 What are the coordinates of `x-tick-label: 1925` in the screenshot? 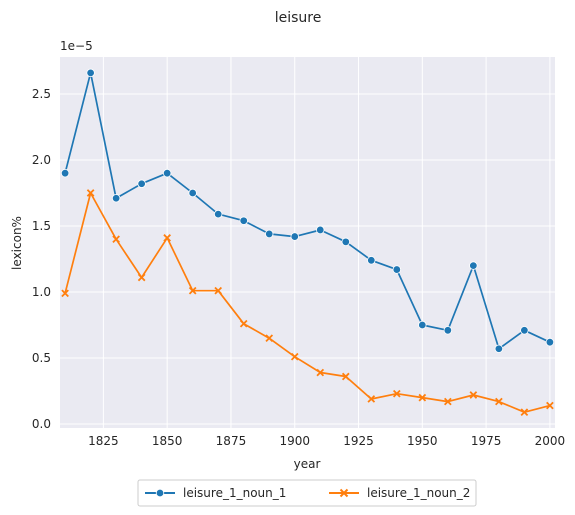 It's located at (358, 441).